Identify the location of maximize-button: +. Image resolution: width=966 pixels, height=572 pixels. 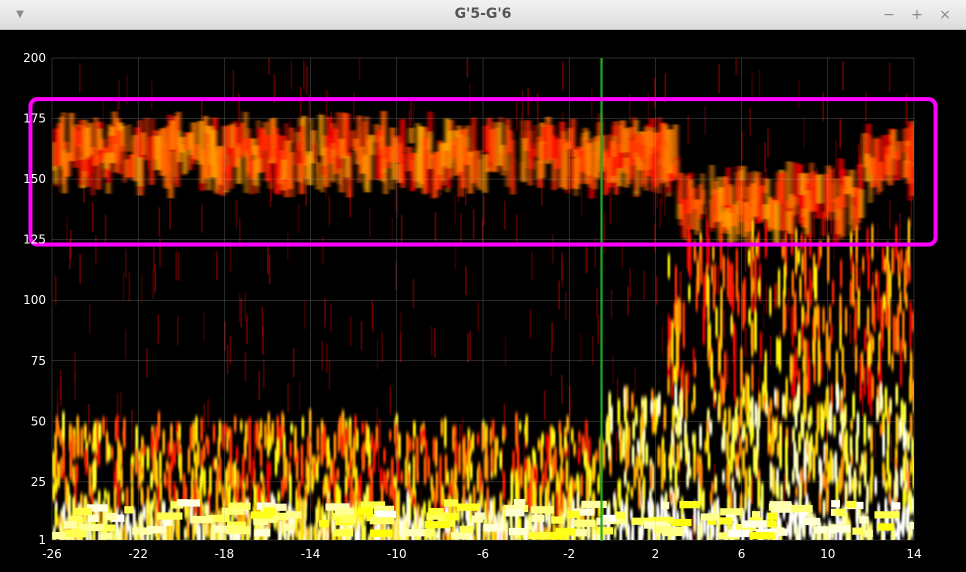
(917, 15).